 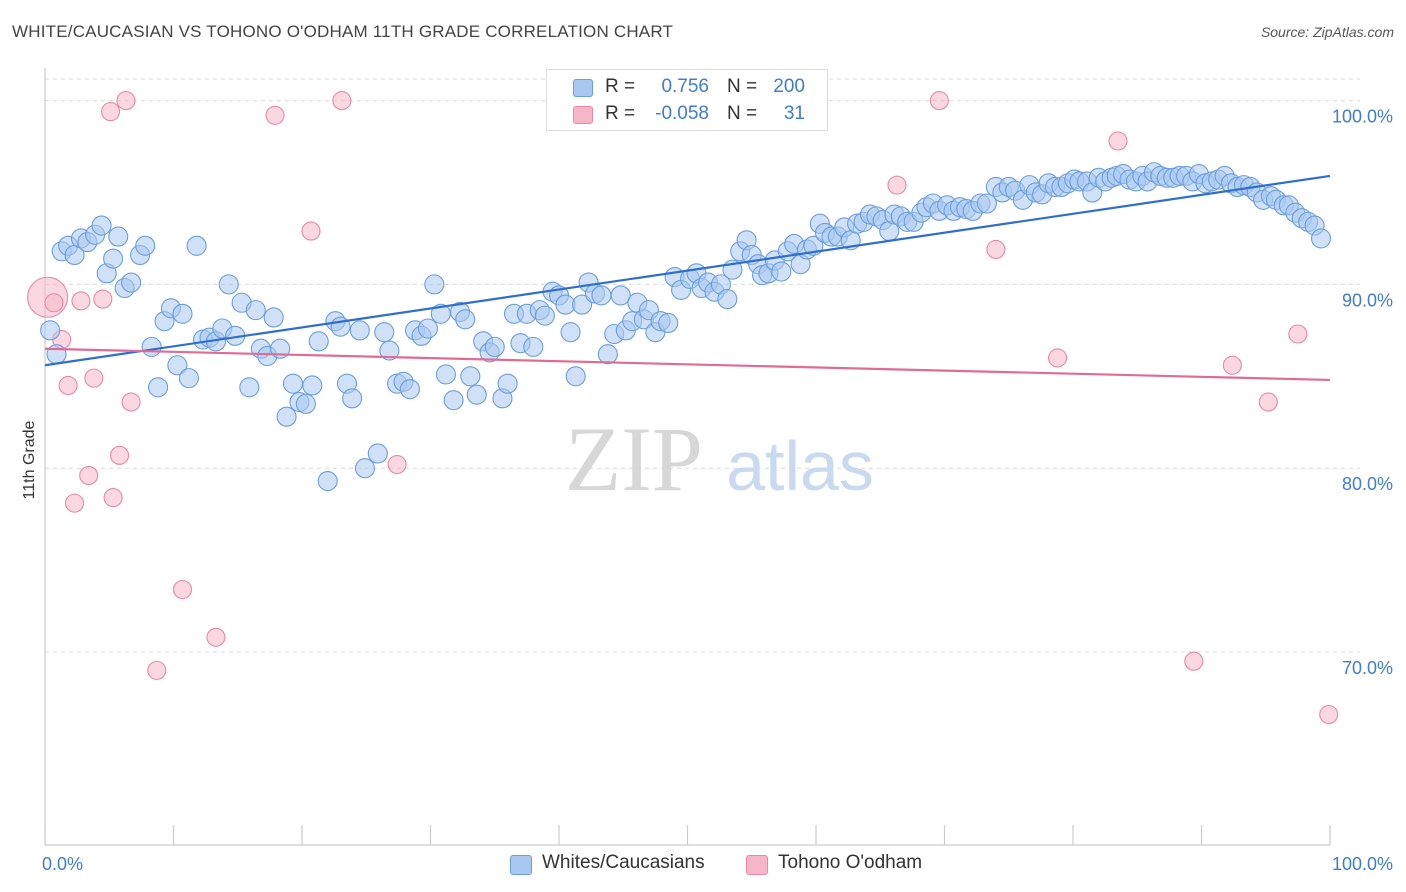 I want to click on legend-swatch-blue, so click(x=583, y=88).